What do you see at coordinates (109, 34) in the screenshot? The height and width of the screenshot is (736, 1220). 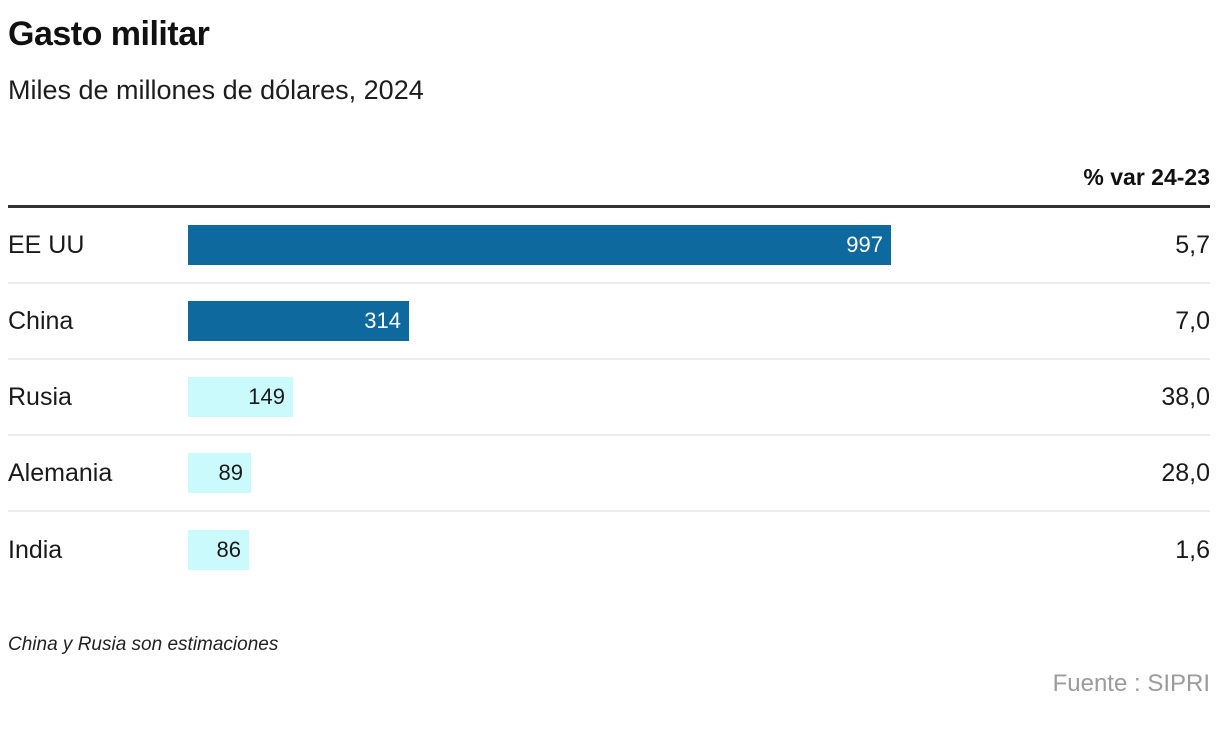 I see `chart-title: Gasto militar` at bounding box center [109, 34].